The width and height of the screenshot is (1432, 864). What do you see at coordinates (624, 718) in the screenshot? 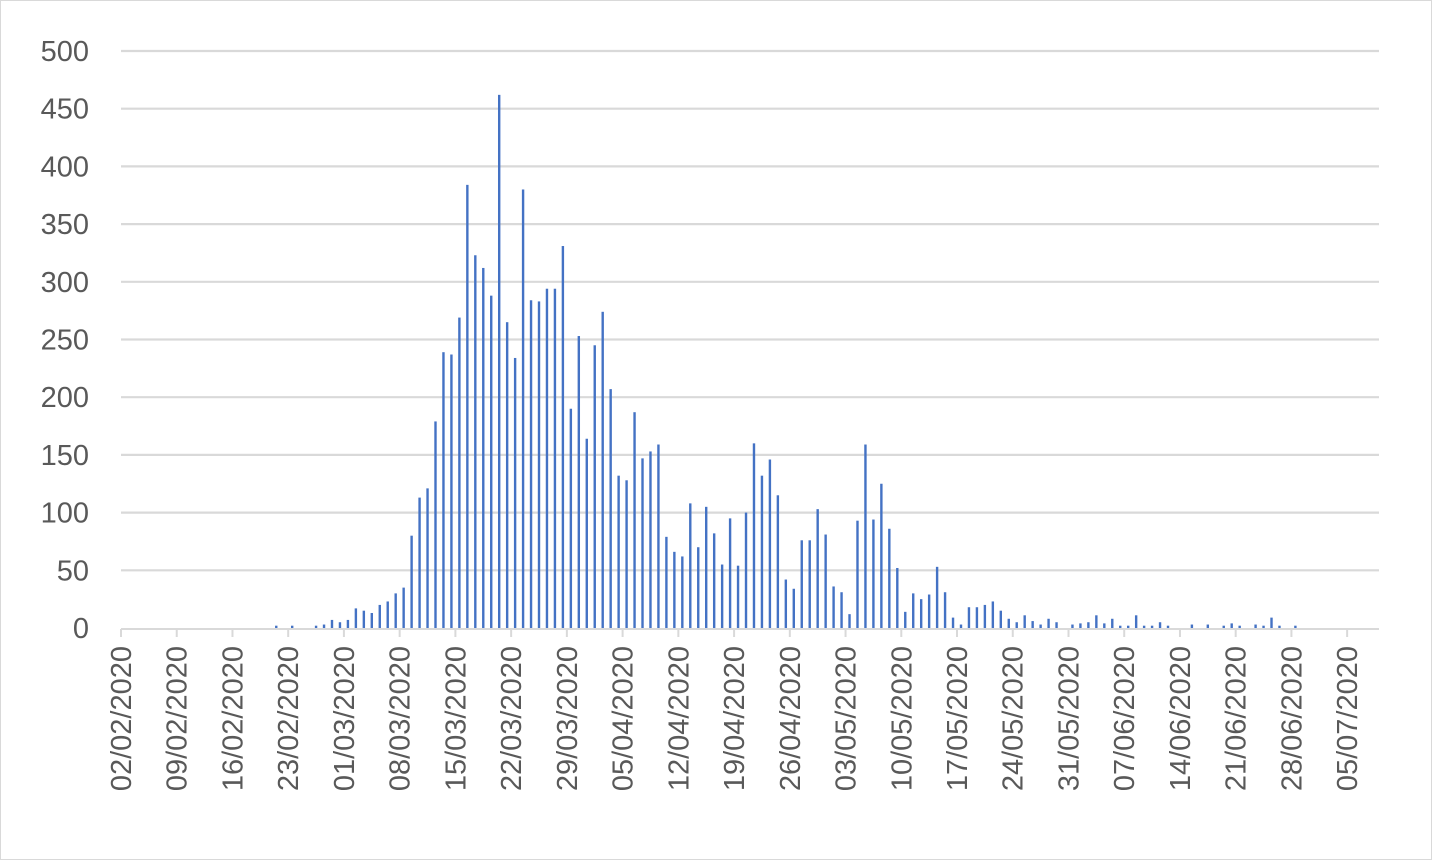
I see `x-tick-label: 05/04/2020` at bounding box center [624, 718].